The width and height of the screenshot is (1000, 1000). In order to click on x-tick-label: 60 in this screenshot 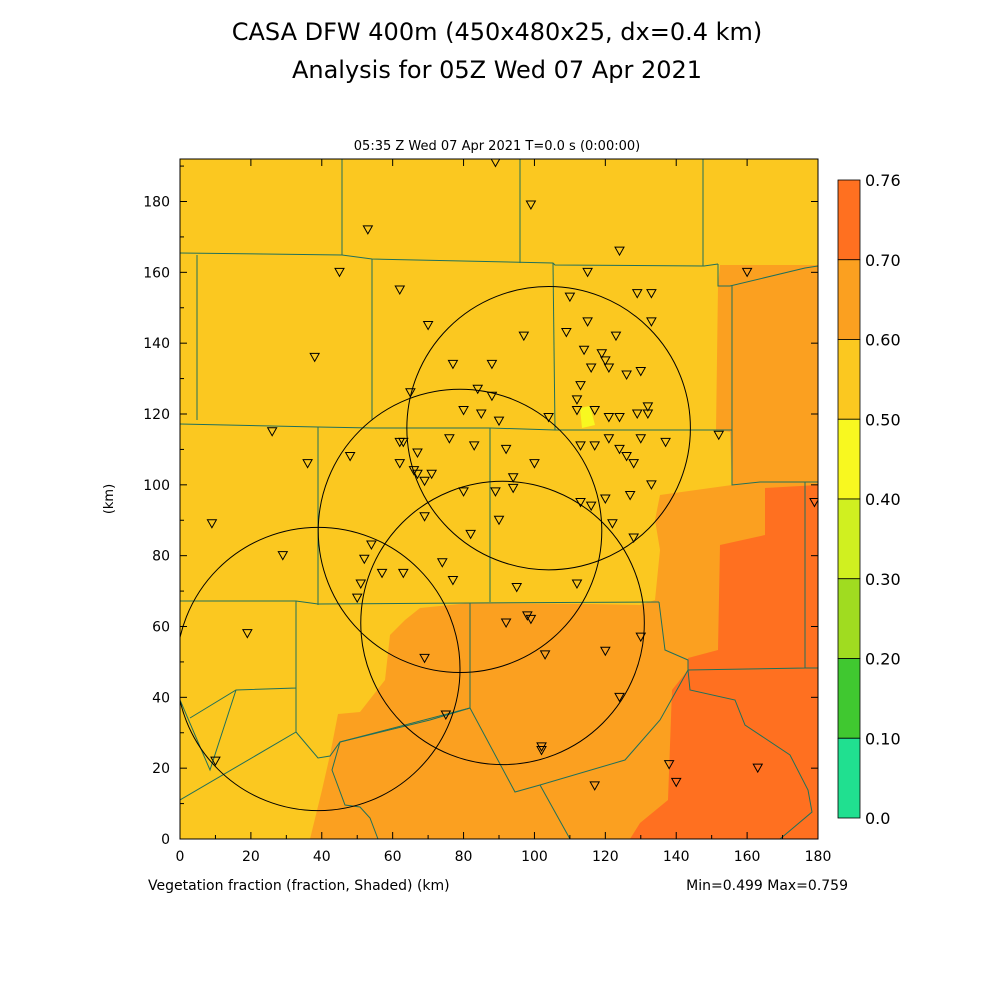, I will do `click(393, 857)`.